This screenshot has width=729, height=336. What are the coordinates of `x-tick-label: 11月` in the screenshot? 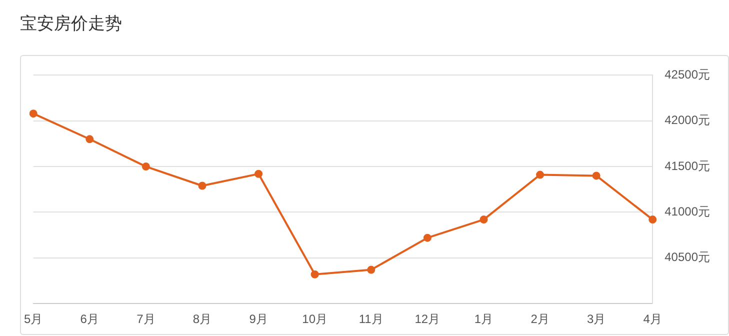 It's located at (371, 319).